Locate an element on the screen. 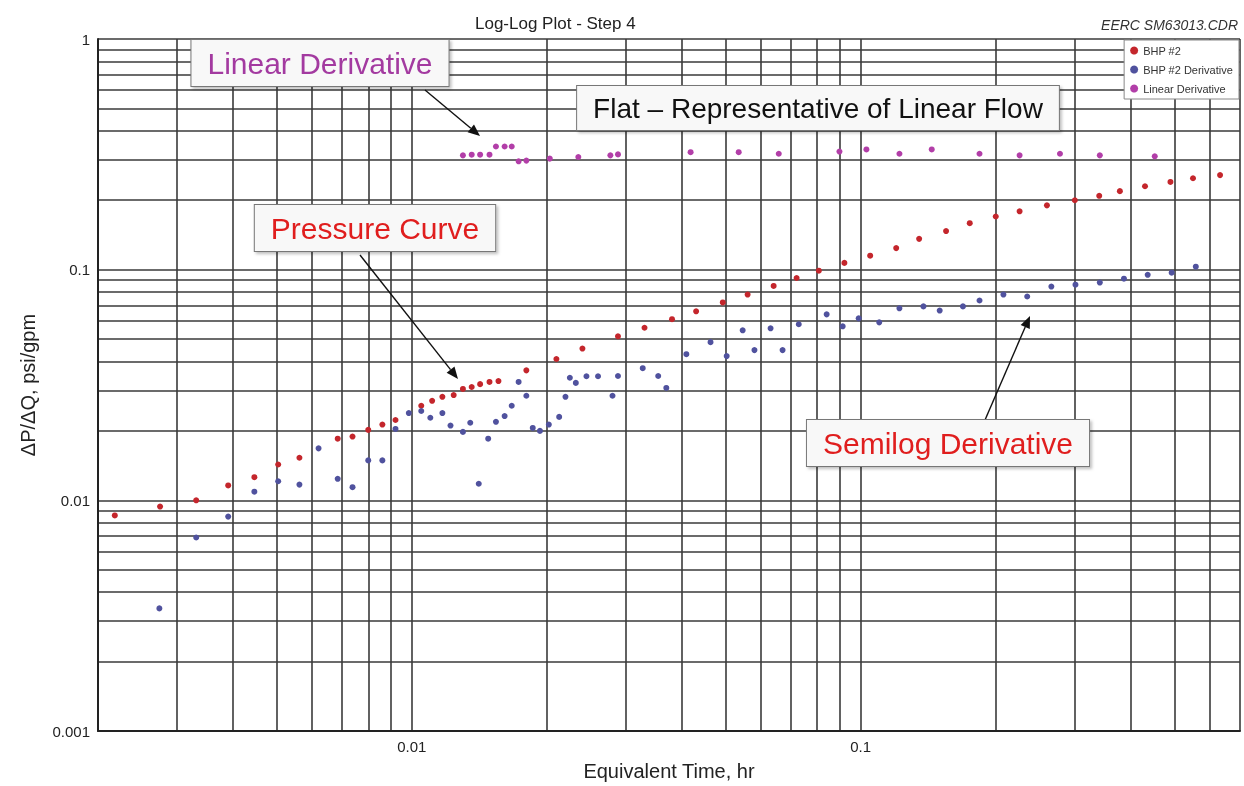 This screenshot has height=786, width=1244. y-tick-label: 0.001 is located at coordinates (71, 731).